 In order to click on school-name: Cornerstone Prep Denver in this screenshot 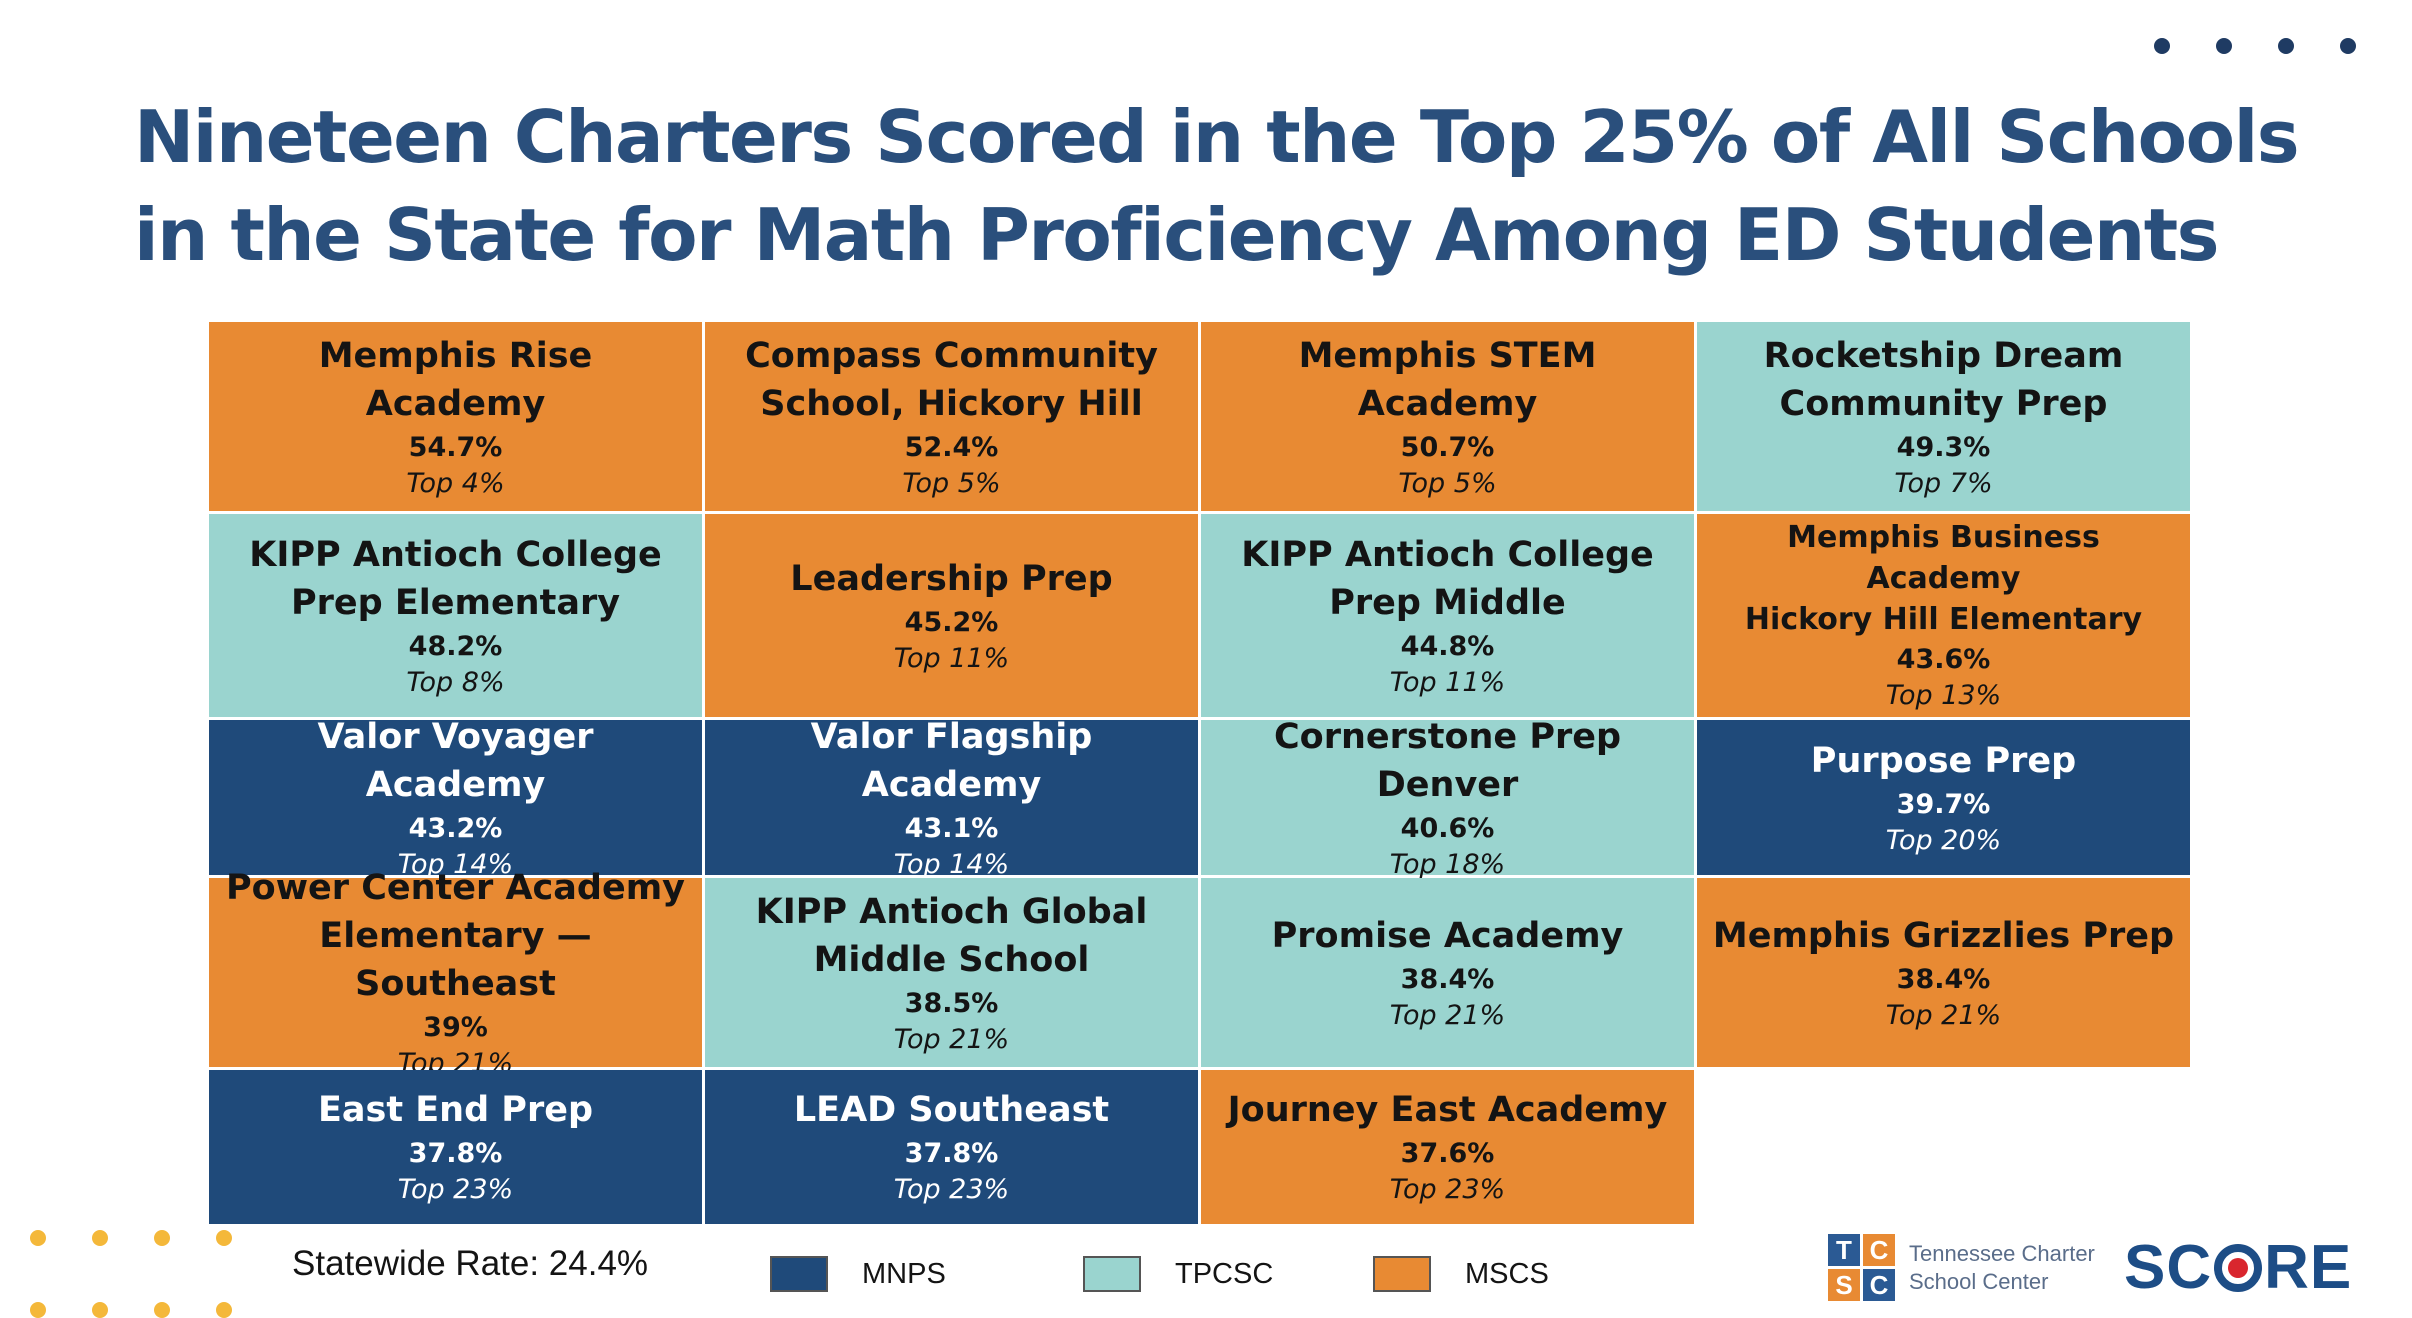, I will do `click(1447, 760)`.